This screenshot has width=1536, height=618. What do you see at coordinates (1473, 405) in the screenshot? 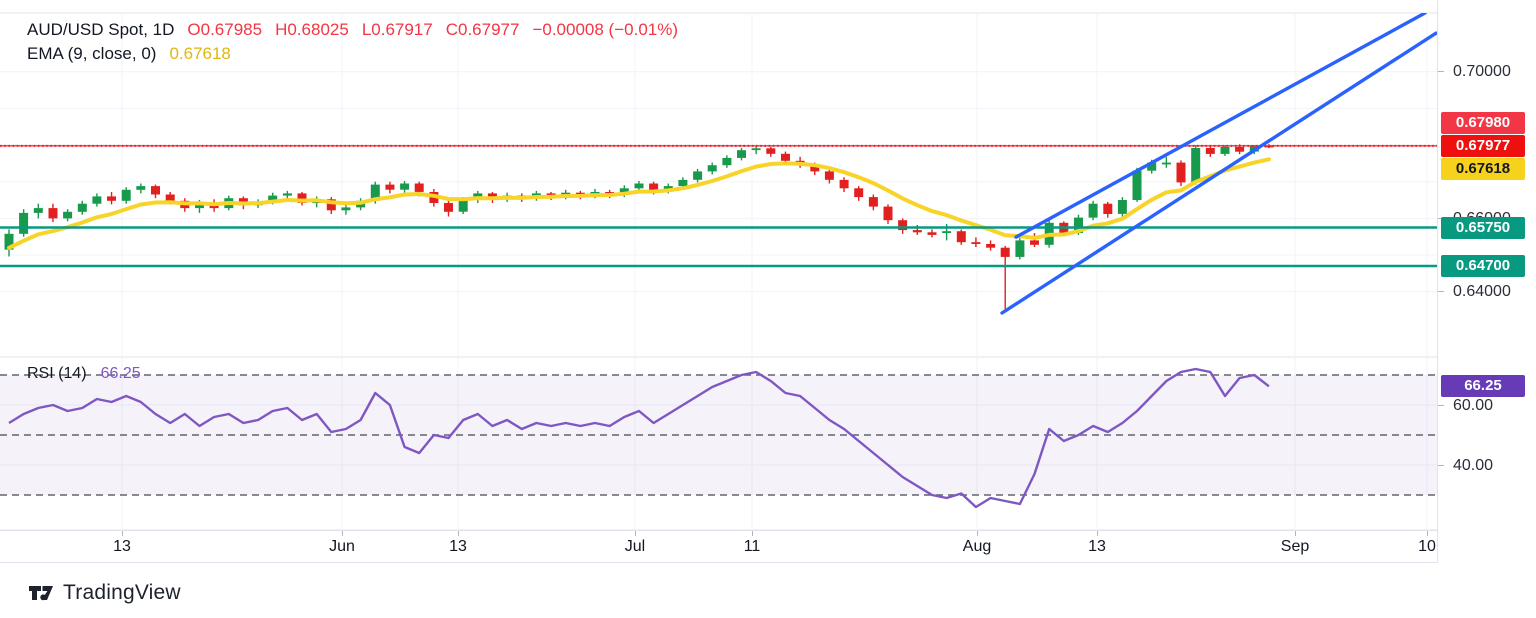
I see `axis-label-60.00: 60.00` at bounding box center [1473, 405].